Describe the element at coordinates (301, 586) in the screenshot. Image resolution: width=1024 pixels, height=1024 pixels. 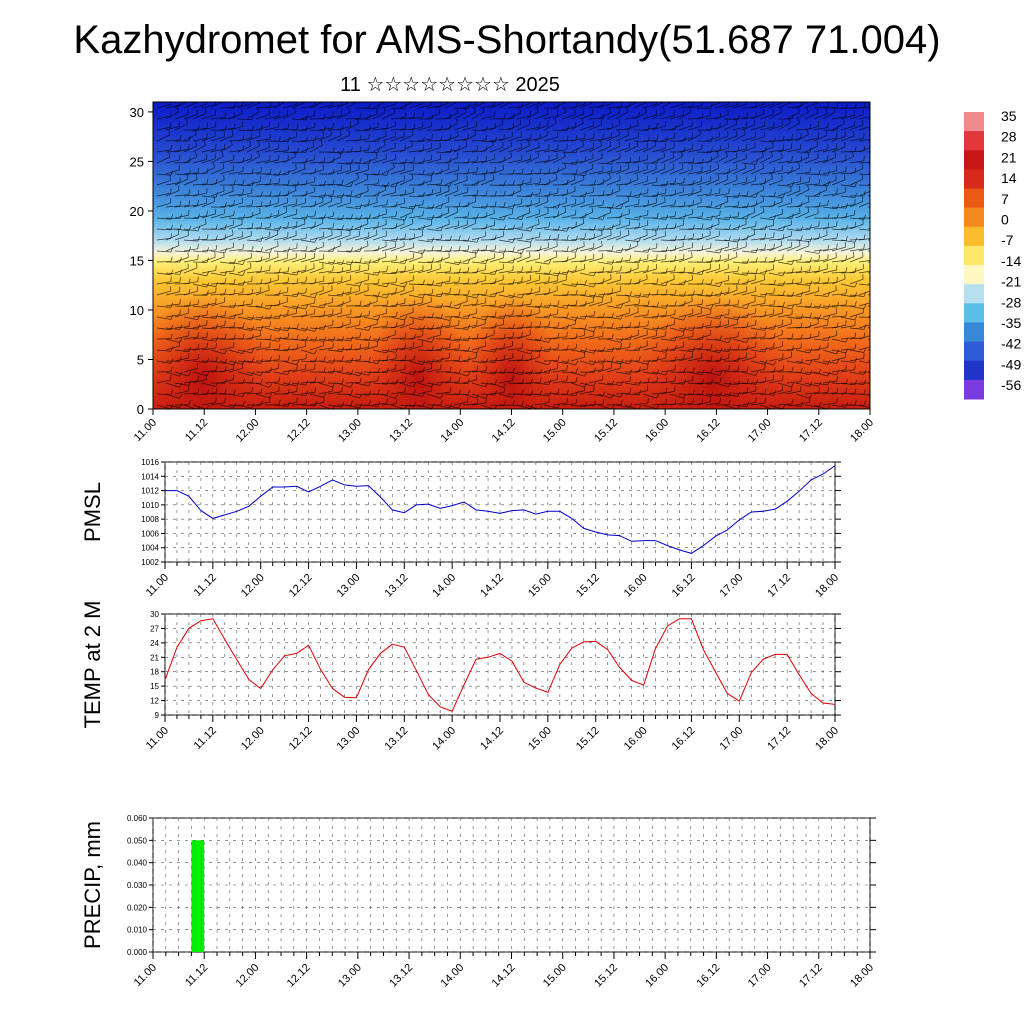
I see `x-tick-label: 12.12` at that location.